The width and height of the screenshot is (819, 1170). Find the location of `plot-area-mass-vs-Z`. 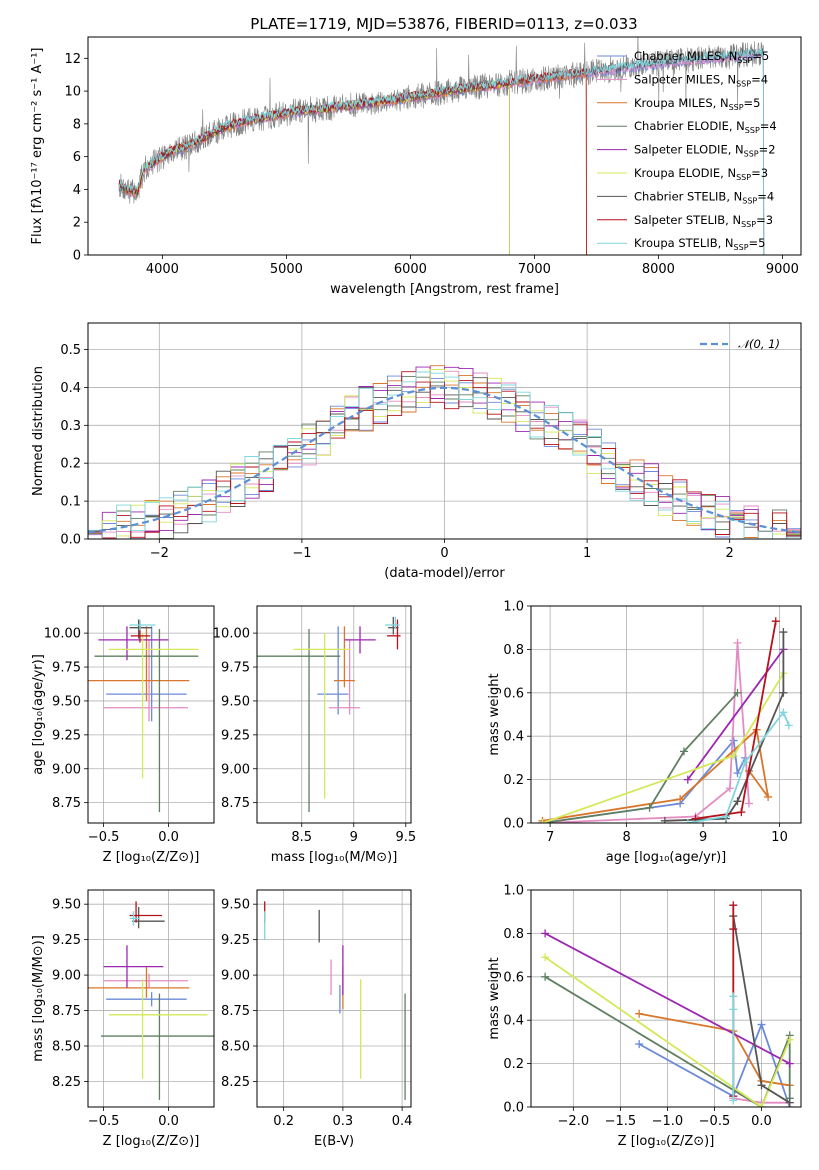

plot-area-mass-vs-Z is located at coordinates (151, 1000).